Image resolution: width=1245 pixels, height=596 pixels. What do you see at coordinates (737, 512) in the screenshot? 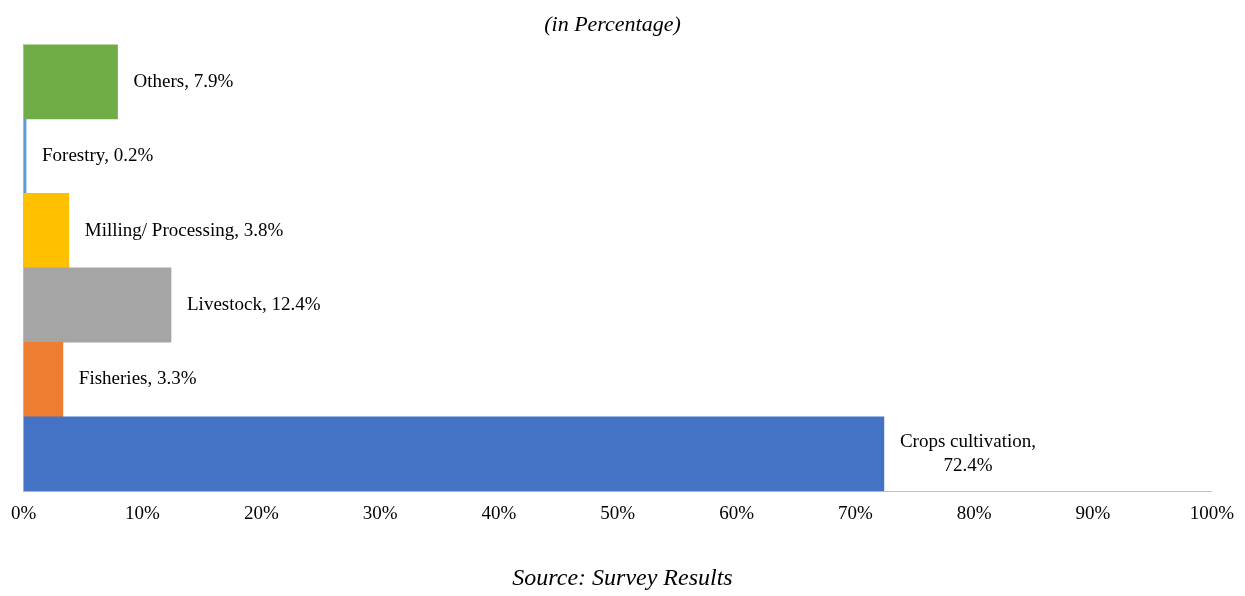
I see `x-tick-label: 60%` at bounding box center [737, 512].